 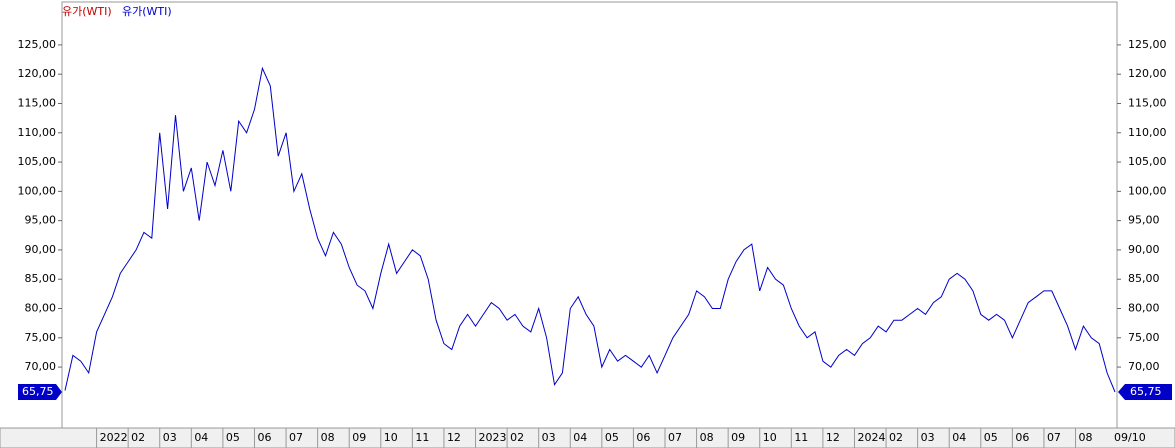 What do you see at coordinates (41, 249) in the screenshot?
I see `y-tick-label: 90,00` at bounding box center [41, 249].